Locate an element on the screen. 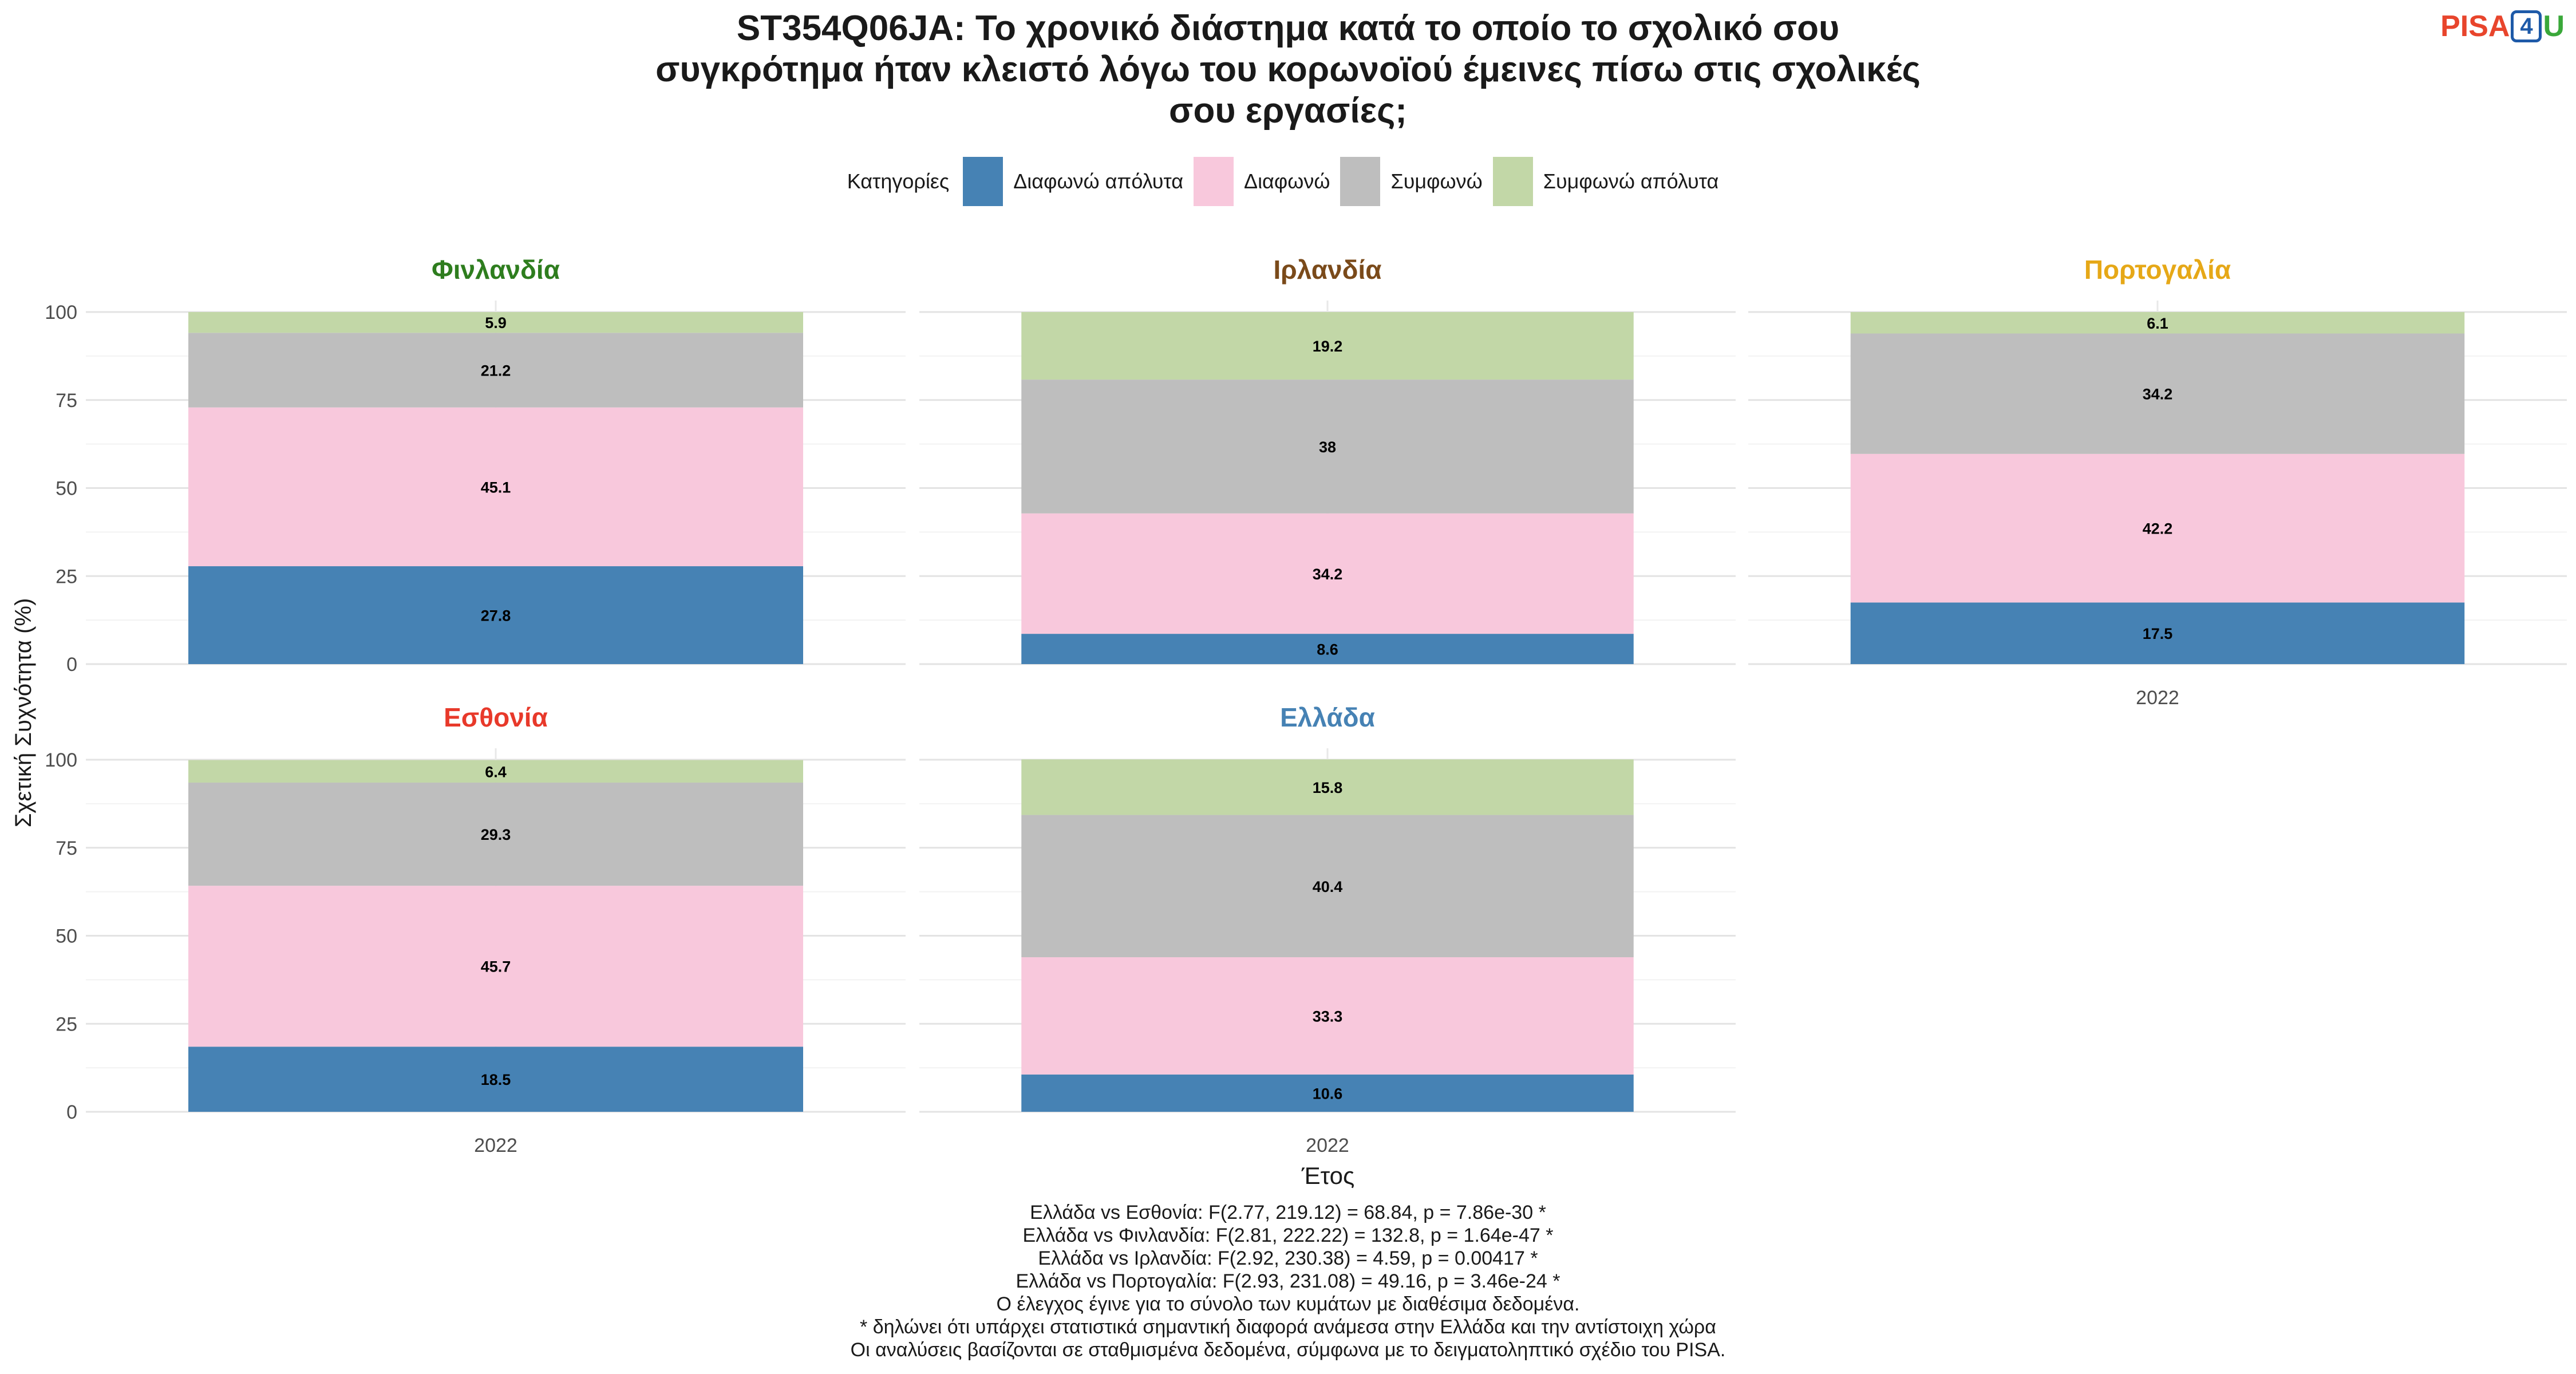 The height and width of the screenshot is (1374, 2576). data-label: 42.2 is located at coordinates (2158, 529).